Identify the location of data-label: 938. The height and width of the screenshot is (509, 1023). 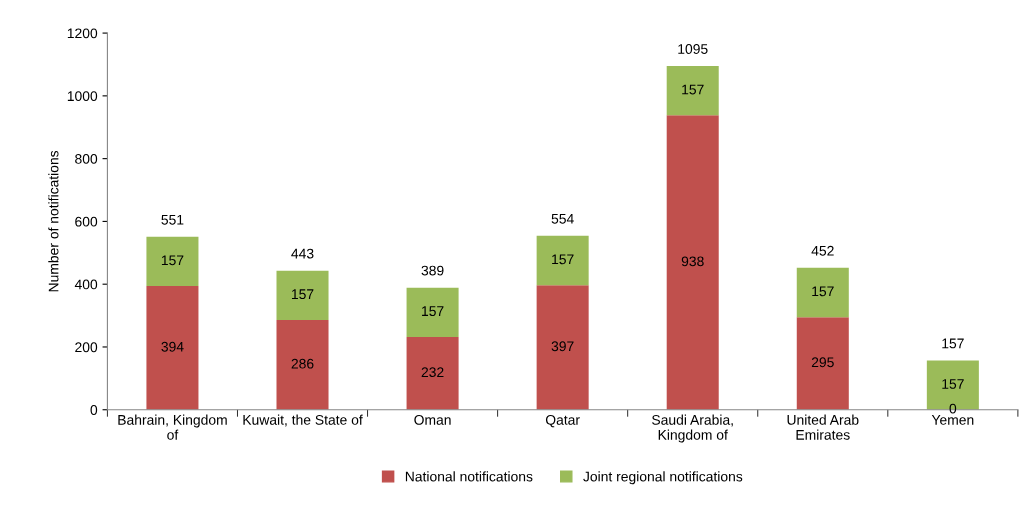
(692, 261).